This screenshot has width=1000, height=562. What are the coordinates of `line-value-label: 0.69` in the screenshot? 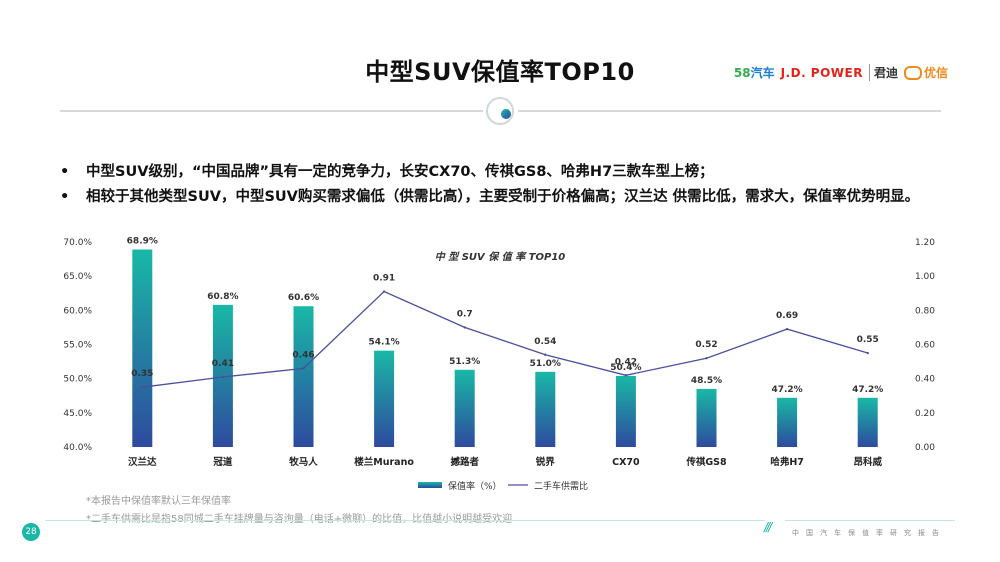 It's located at (787, 316).